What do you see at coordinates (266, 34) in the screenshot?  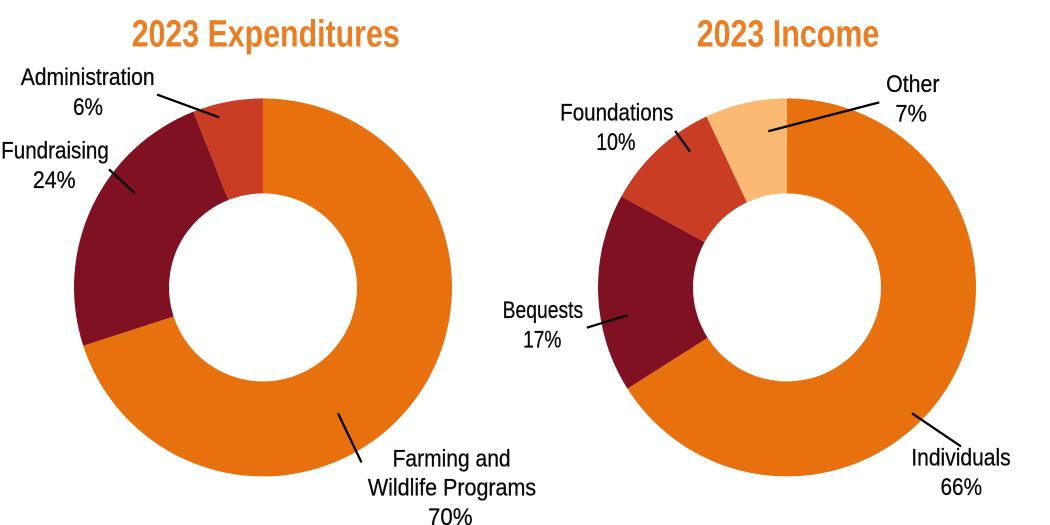 I see `svg-text: 2023 Expenditures` at bounding box center [266, 34].